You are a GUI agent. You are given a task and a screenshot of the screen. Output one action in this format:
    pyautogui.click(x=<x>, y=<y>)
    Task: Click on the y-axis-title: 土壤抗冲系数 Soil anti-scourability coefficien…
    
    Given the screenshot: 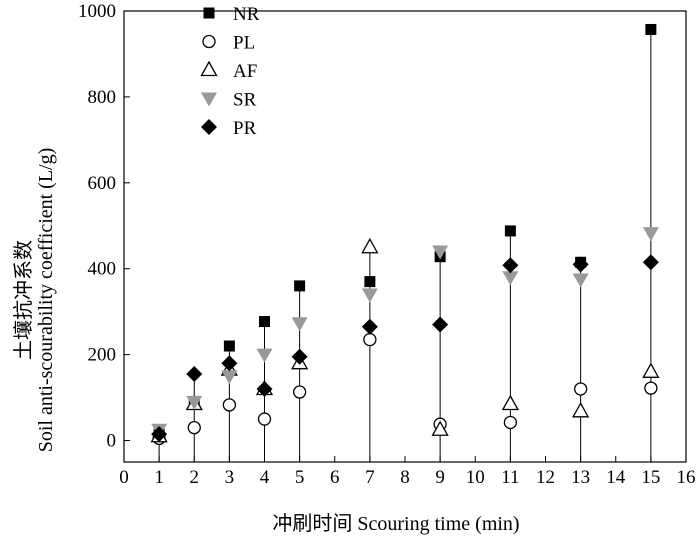 What is the action you would take?
    pyautogui.click(x=34, y=300)
    